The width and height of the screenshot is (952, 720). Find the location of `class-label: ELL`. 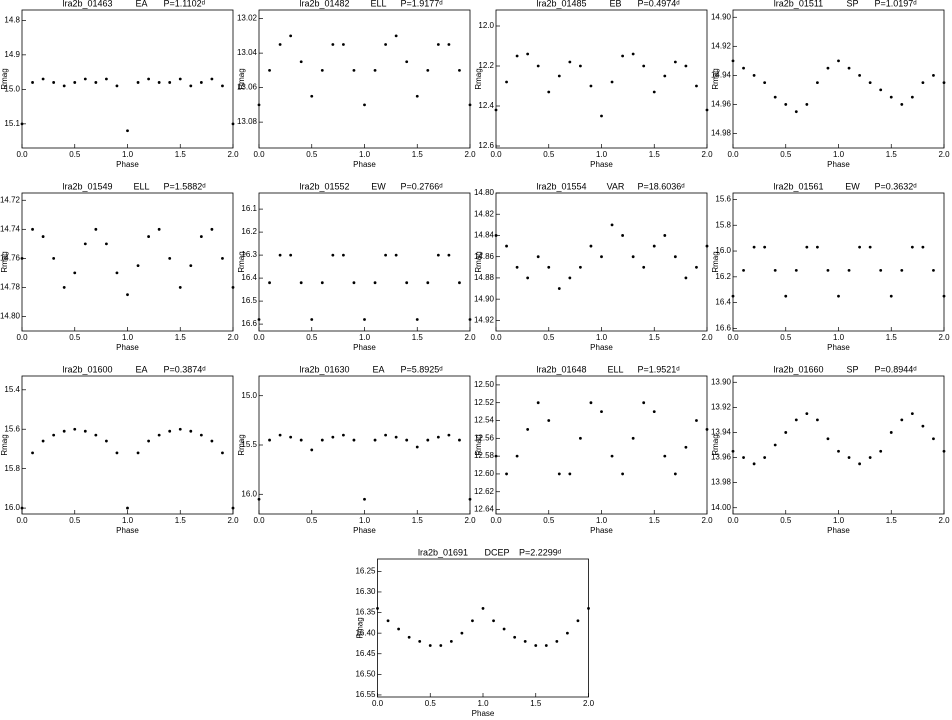

class-label: ELL is located at coordinates (141, 186).